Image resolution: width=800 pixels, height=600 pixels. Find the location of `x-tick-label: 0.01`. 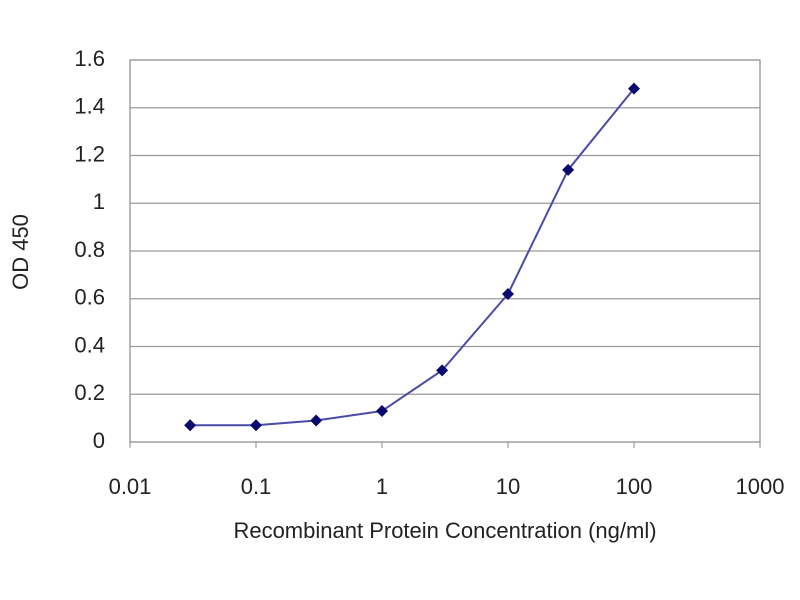

x-tick-label: 0.01 is located at coordinates (130, 486).